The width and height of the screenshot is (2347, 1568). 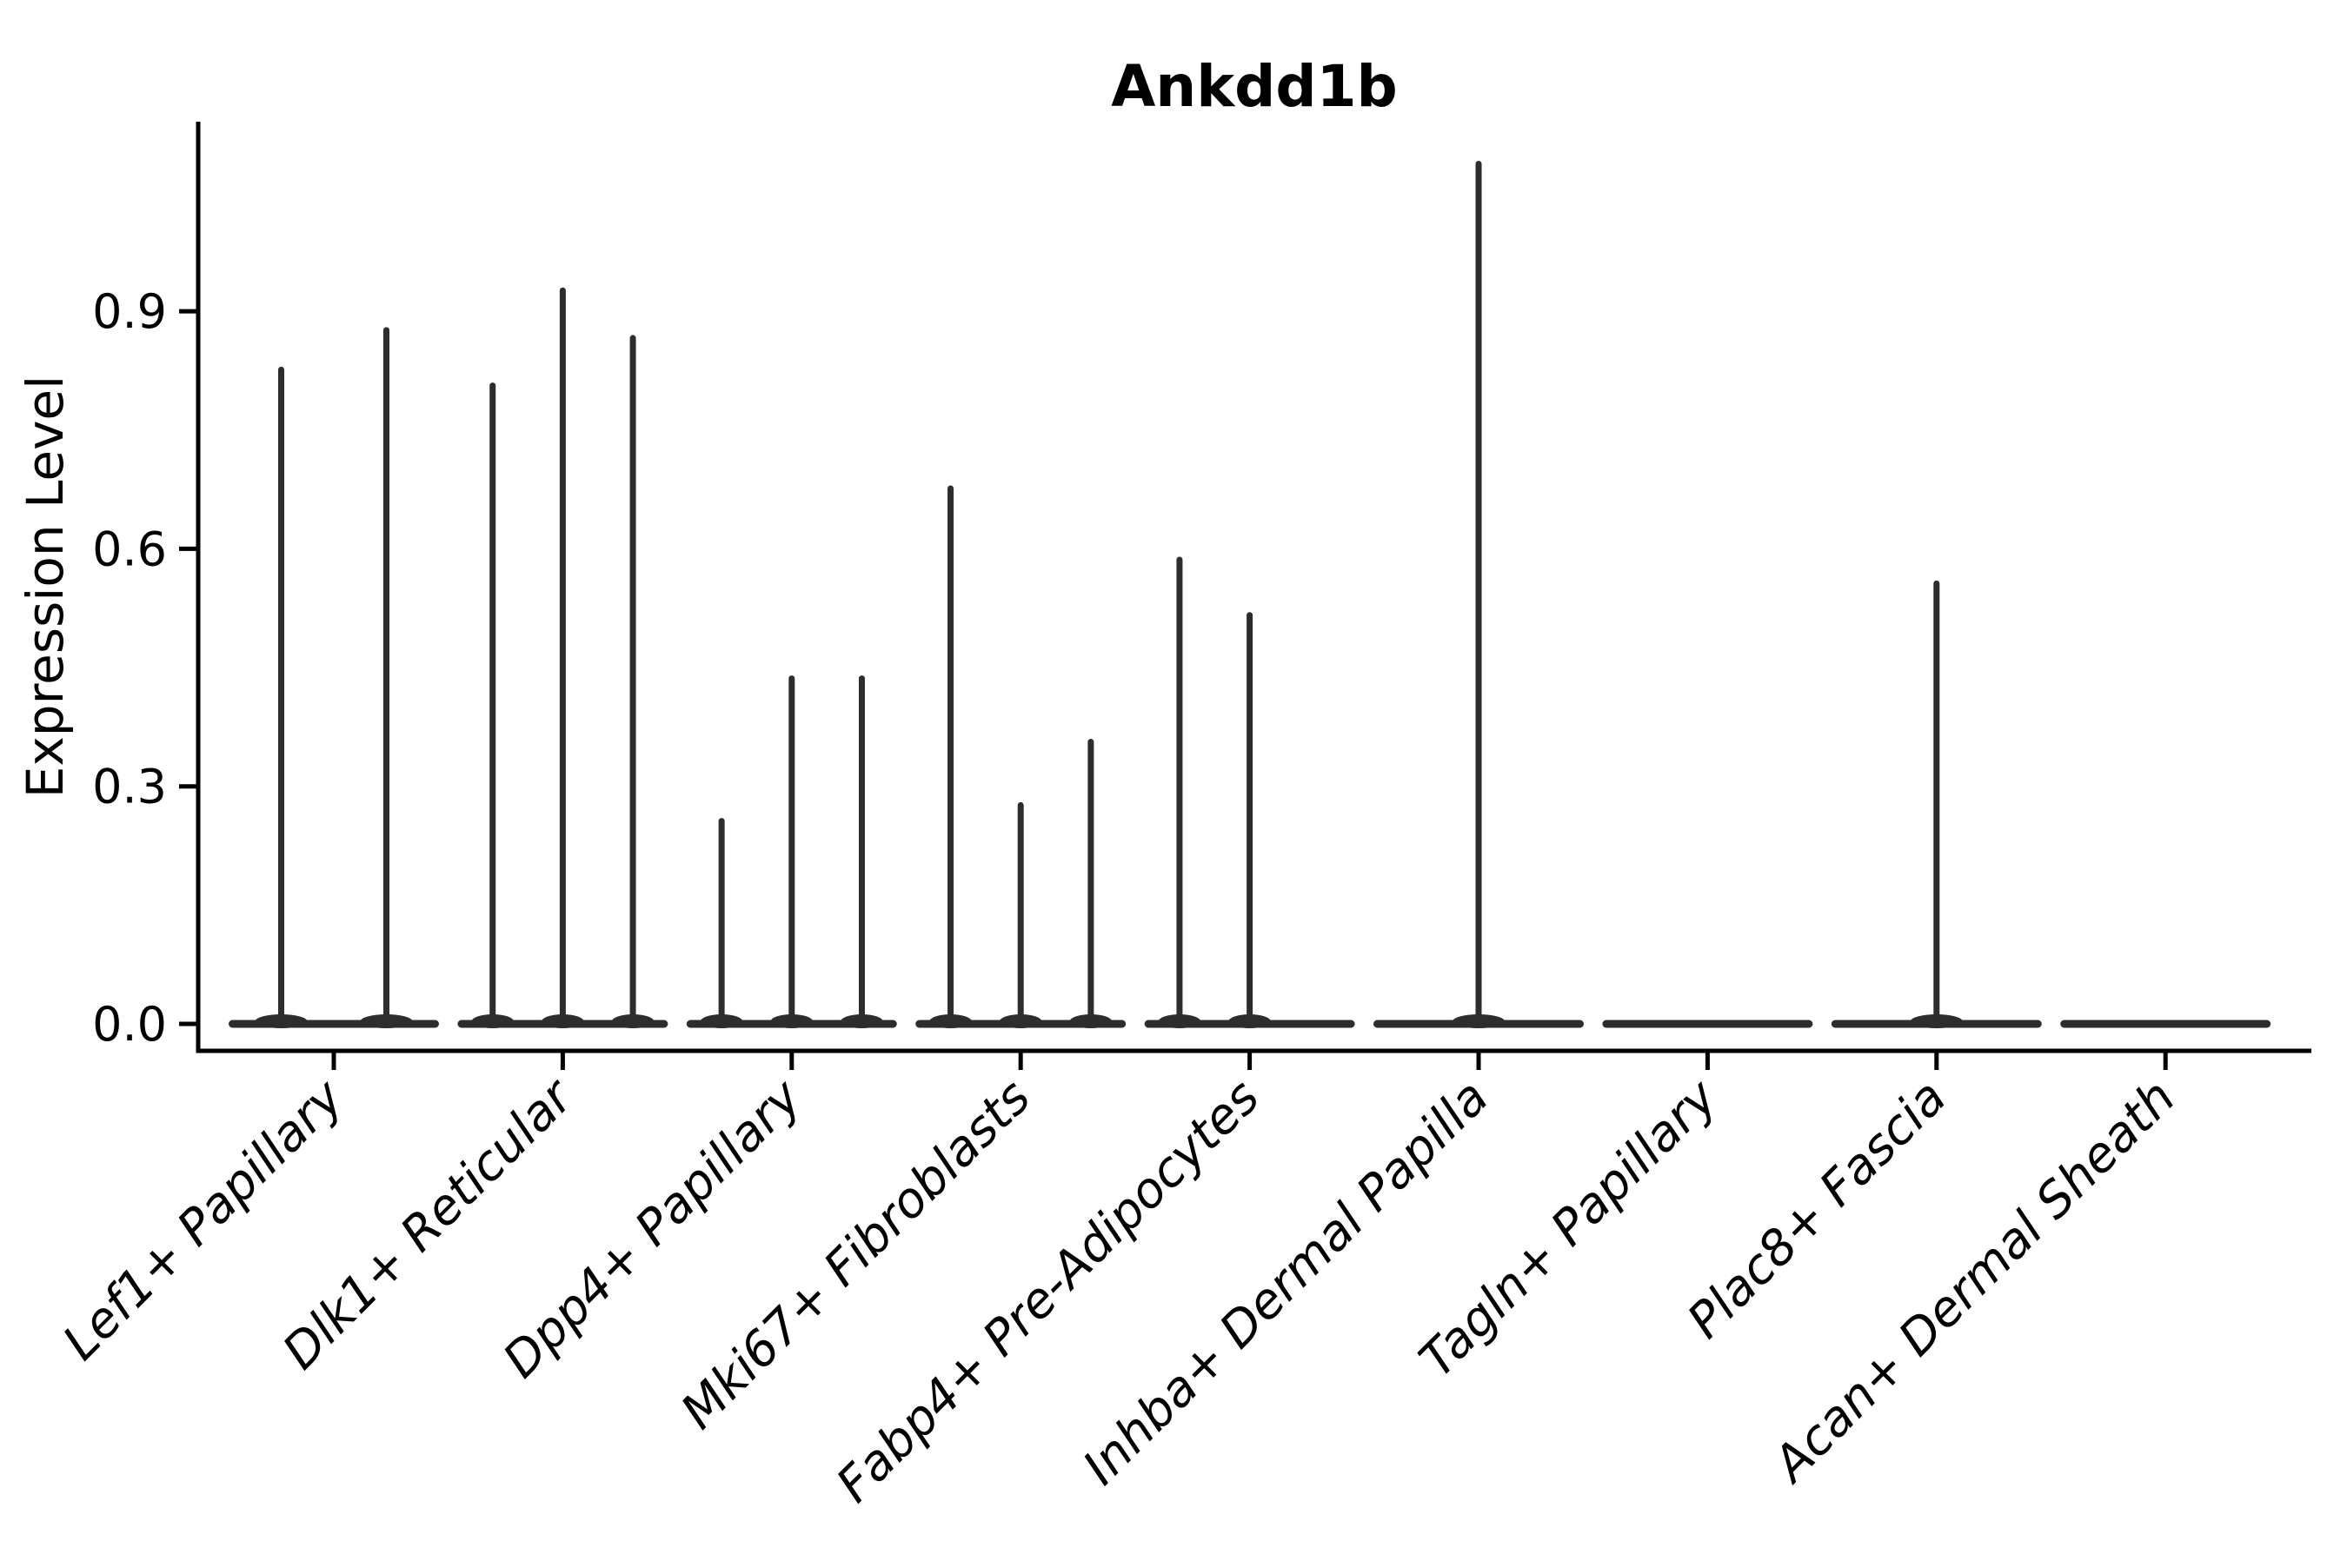 I want to click on y-tick-label: 0.3, so click(x=129, y=787).